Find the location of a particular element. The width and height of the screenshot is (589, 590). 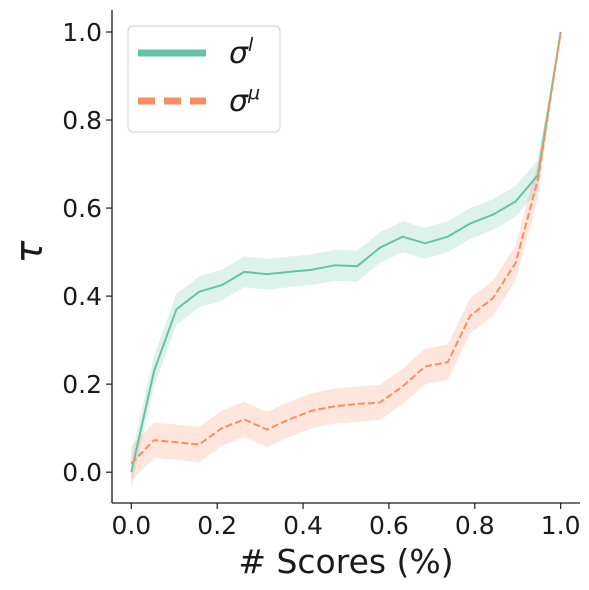

y-axis-title: τ is located at coordinates (29, 251).